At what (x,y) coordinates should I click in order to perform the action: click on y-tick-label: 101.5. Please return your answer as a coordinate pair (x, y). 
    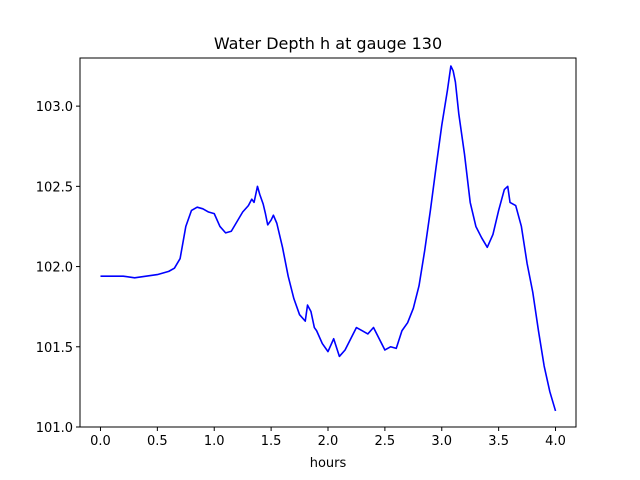
    Looking at the image, I should click on (54, 348).